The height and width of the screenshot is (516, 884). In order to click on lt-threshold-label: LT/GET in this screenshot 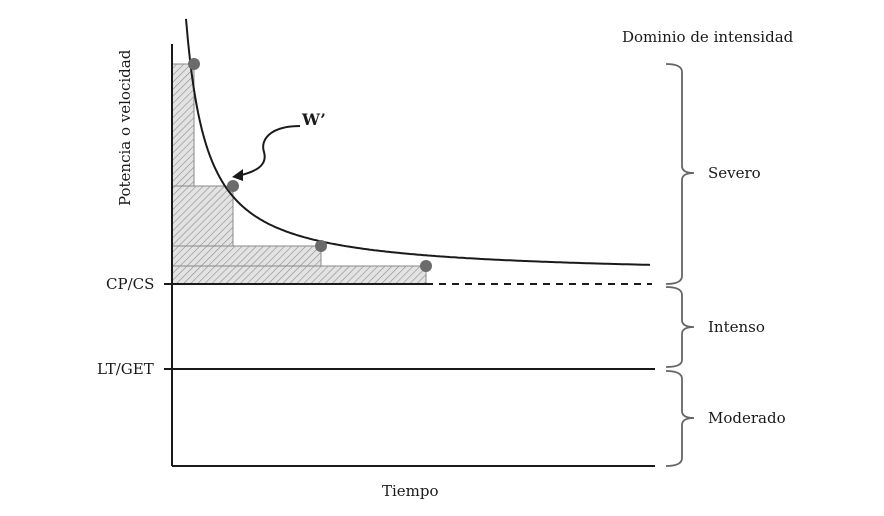, I will do `click(125, 369)`.